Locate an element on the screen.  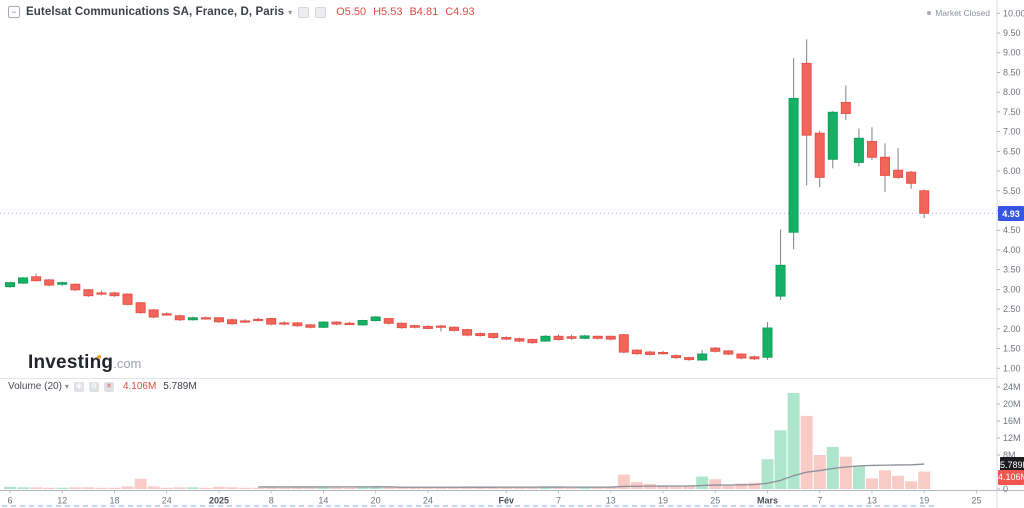
gear-icon: ⚙ is located at coordinates (93, 386).